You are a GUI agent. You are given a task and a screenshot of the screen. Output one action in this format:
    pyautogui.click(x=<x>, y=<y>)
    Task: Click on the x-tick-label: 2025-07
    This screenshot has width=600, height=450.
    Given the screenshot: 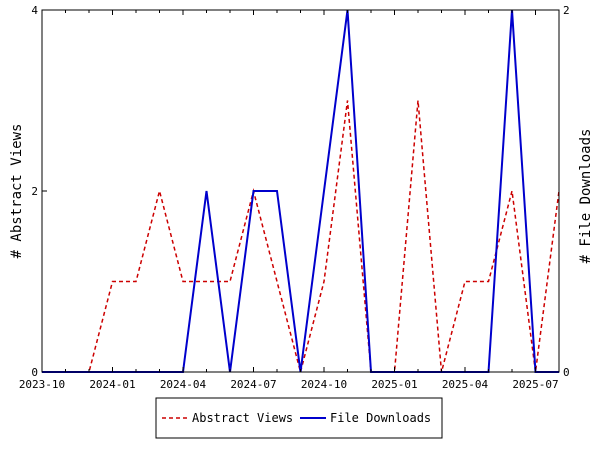 What is the action you would take?
    pyautogui.click(x=535, y=384)
    